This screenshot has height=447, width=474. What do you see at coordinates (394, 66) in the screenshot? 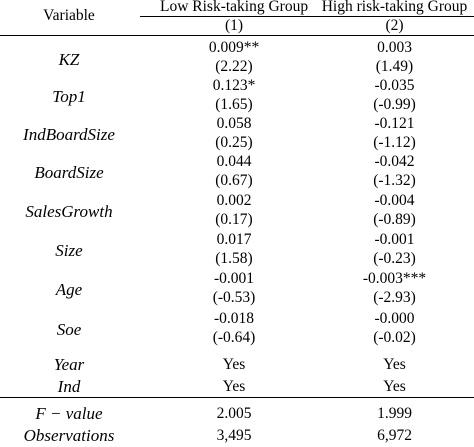
I see `tstat-cell: (1.49)` at bounding box center [394, 66].